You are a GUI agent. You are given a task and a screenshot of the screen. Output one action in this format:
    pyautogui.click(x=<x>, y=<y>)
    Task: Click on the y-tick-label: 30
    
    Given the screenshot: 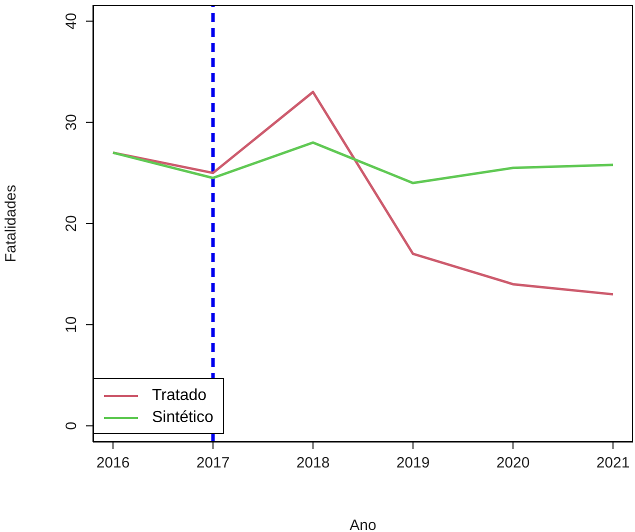 What is the action you would take?
    pyautogui.click(x=71, y=122)
    